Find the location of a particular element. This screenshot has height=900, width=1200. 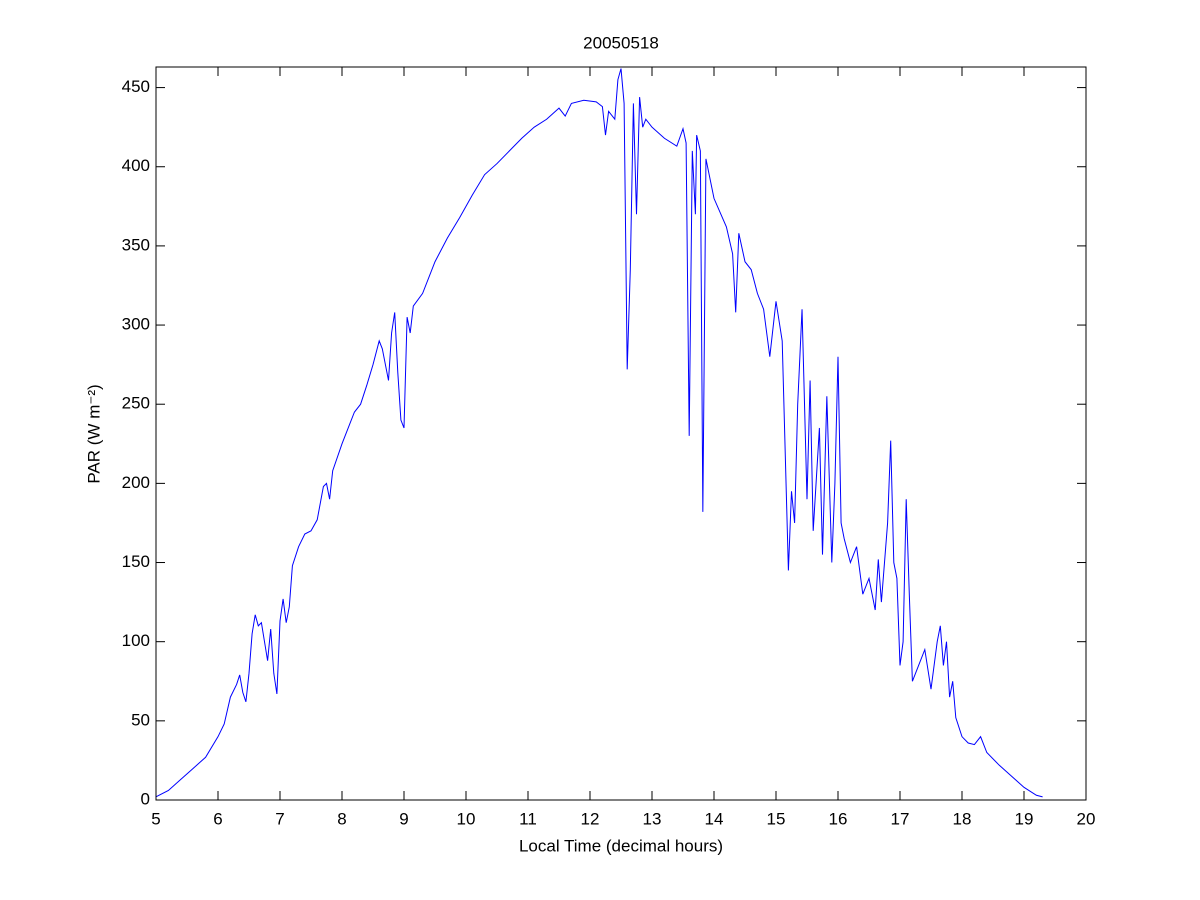

y-tick-label: 50 is located at coordinates (140, 719).